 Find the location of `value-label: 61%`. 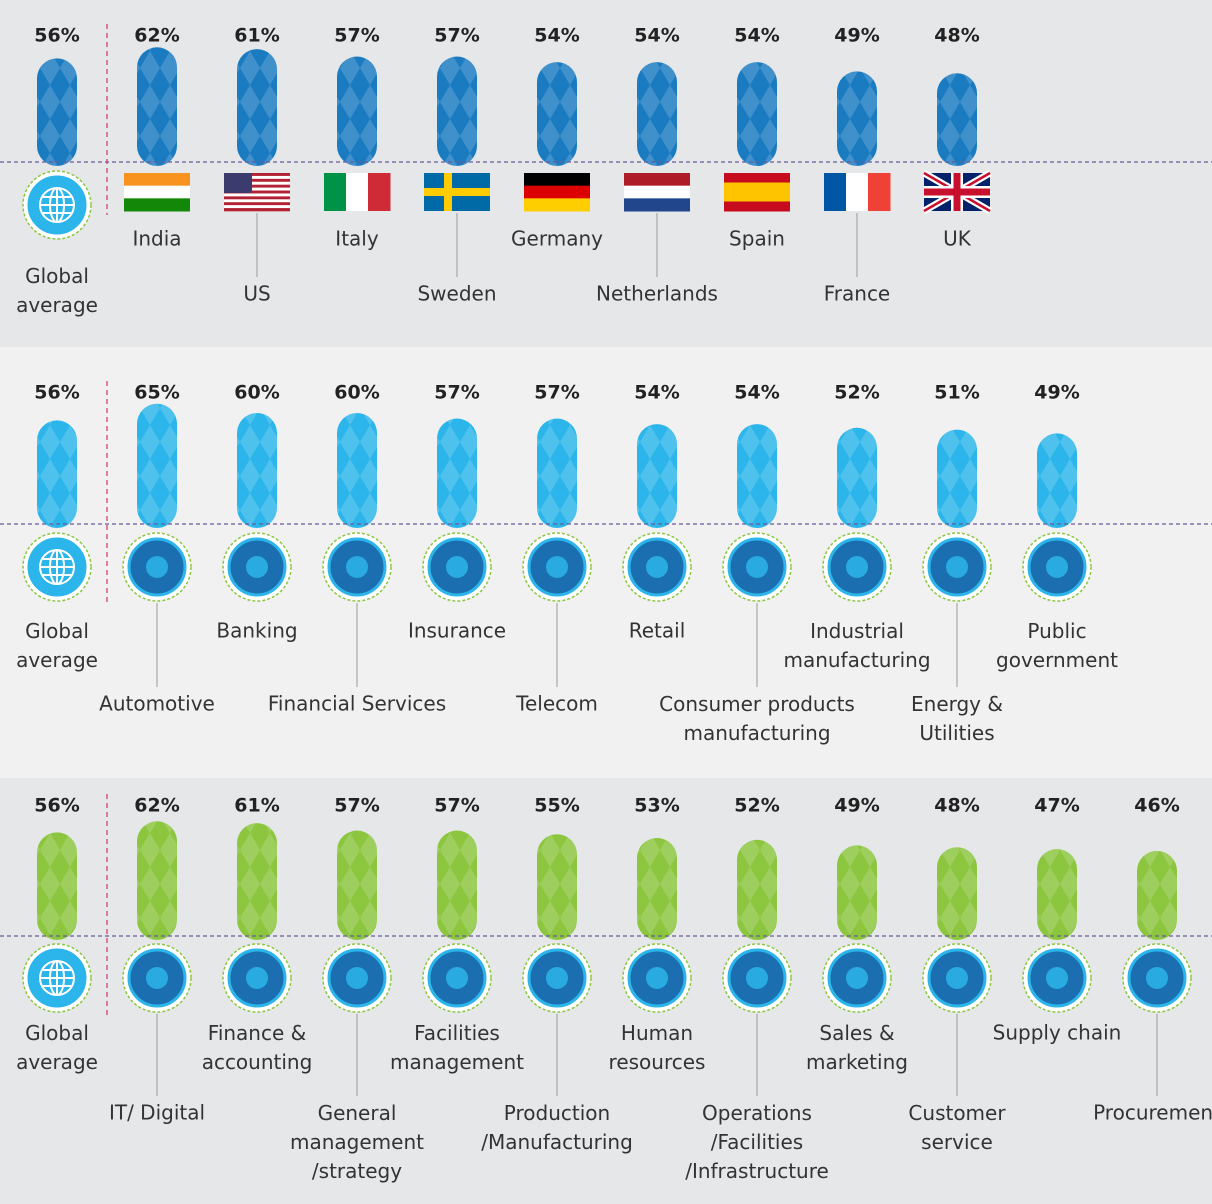

value-label: 61% is located at coordinates (256, 806).